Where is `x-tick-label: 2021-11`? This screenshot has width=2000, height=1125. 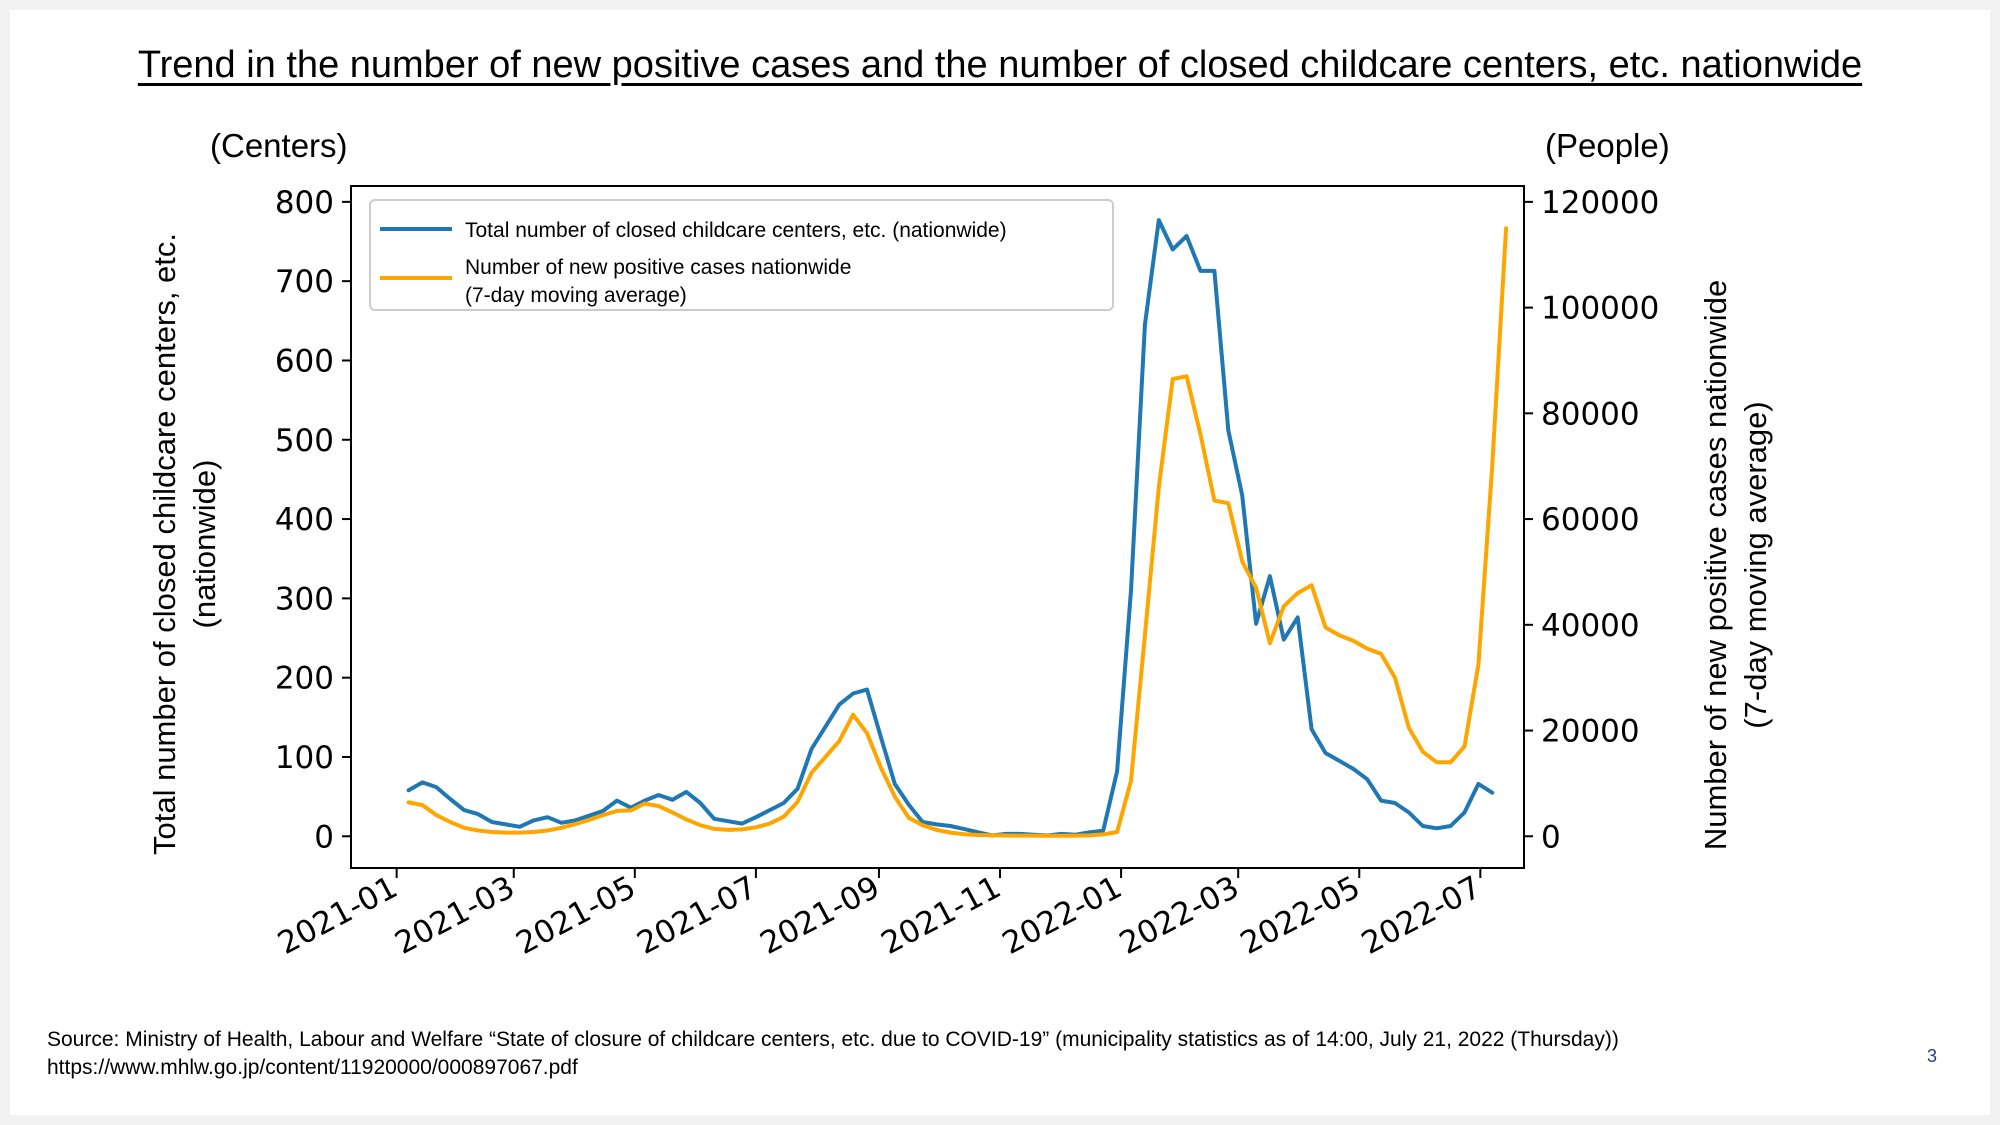 x-tick-label: 2021-11 is located at coordinates (941, 915).